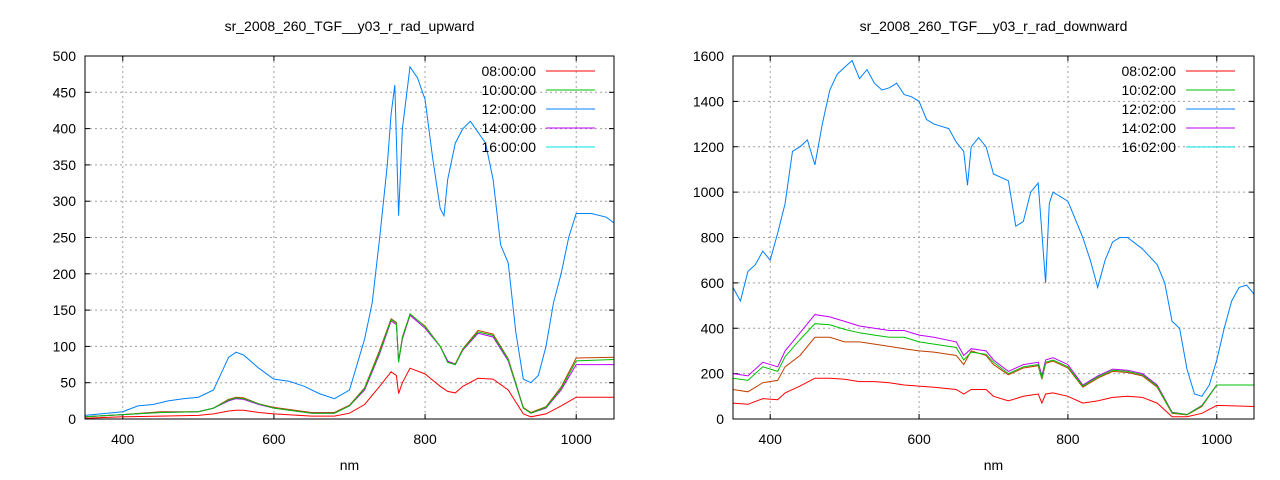 Image resolution: width=1280 pixels, height=480 pixels. Describe the element at coordinates (65, 56) in the screenshot. I see `y-tick-label: 500` at that location.